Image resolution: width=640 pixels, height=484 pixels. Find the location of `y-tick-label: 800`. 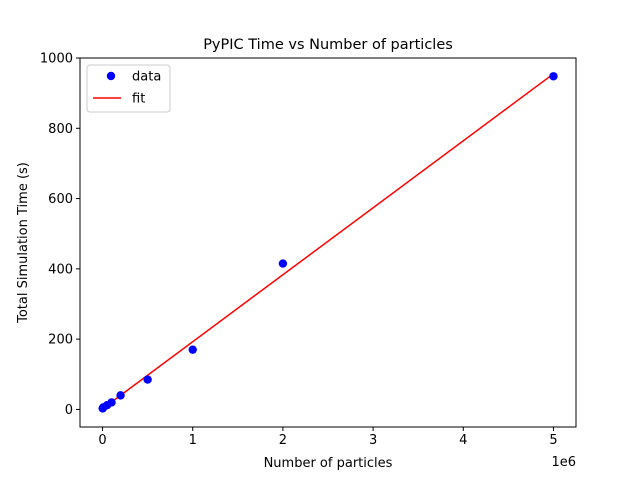

y-tick-label: 800 is located at coordinates (60, 129).